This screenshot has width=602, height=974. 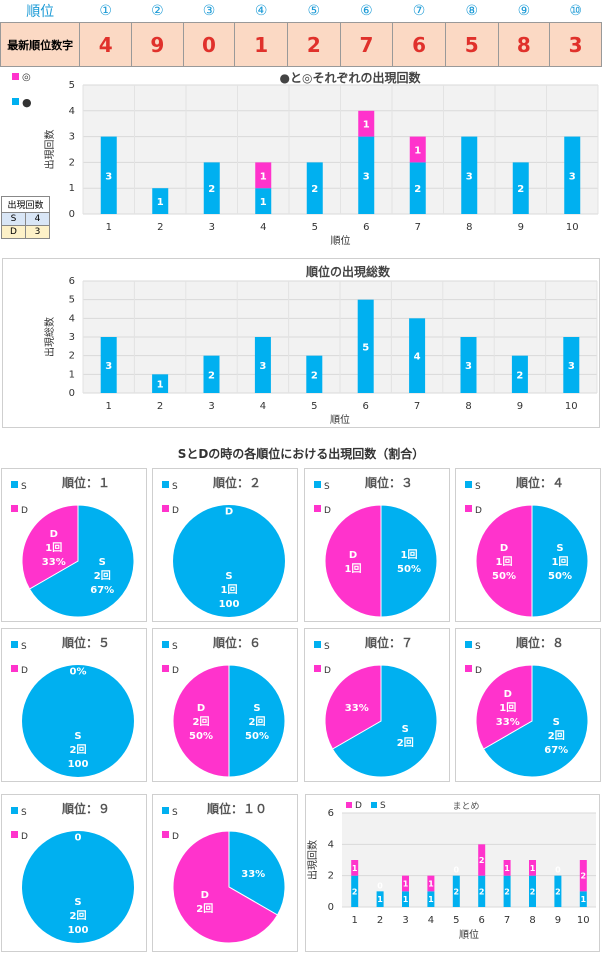 I want to click on pie-chart-panel: 順位：９ S D S 2回 100 0, so click(x=74, y=873).